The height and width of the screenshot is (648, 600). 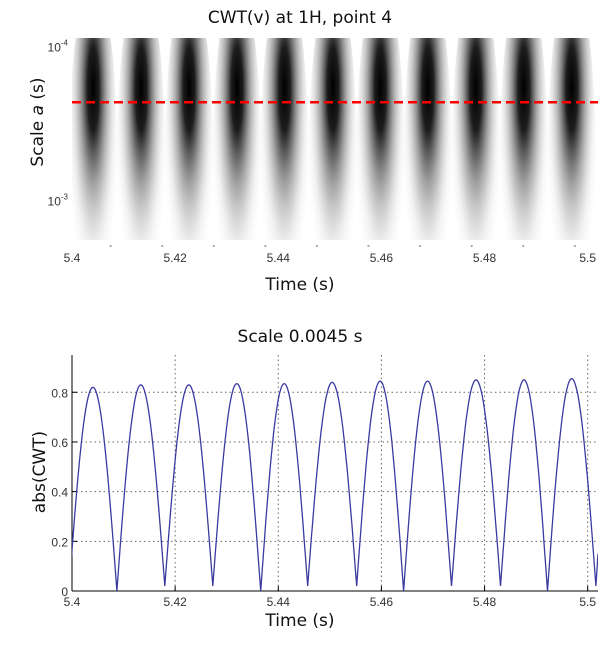 What do you see at coordinates (59, 393) in the screenshot?
I see `ytick-label: 0.8` at bounding box center [59, 393].